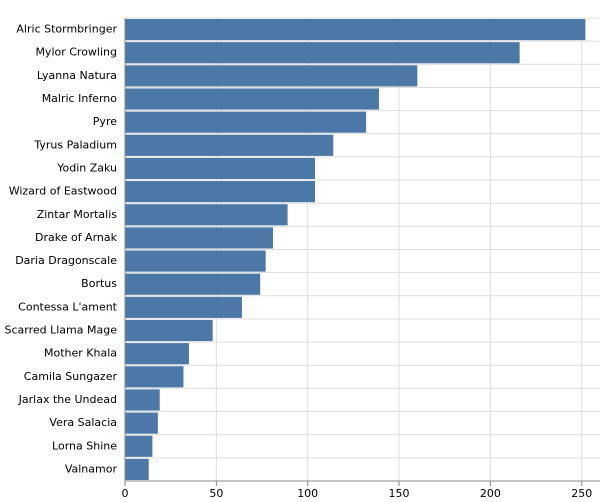  What do you see at coordinates (84, 445) in the screenshot?
I see `y-tick-label: Lorna Shine` at bounding box center [84, 445].